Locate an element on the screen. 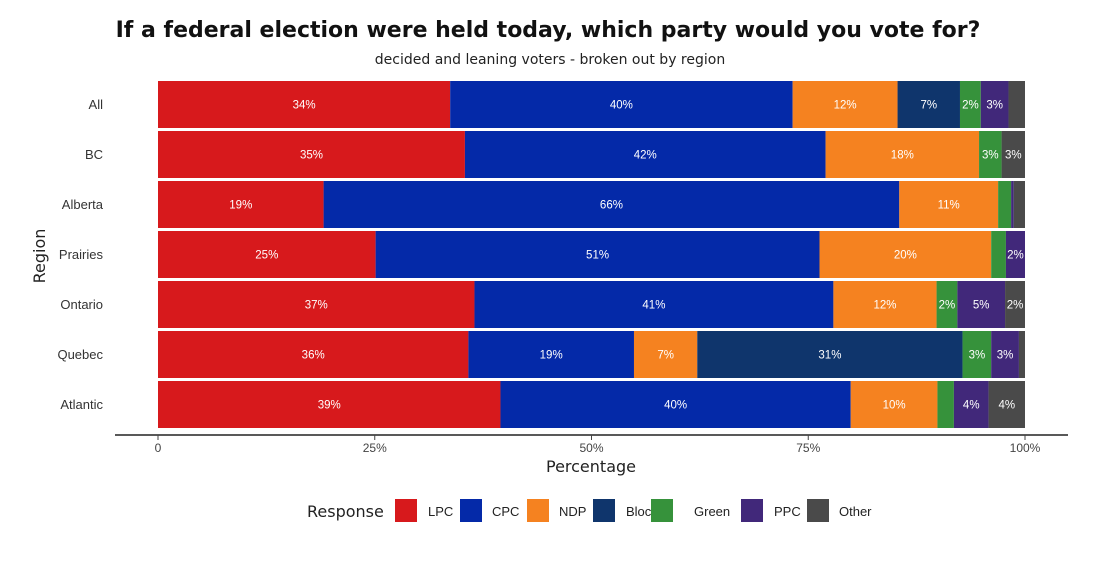 The height and width of the screenshot is (565, 1110). data-label-ontario-ppc: 5% is located at coordinates (981, 306).